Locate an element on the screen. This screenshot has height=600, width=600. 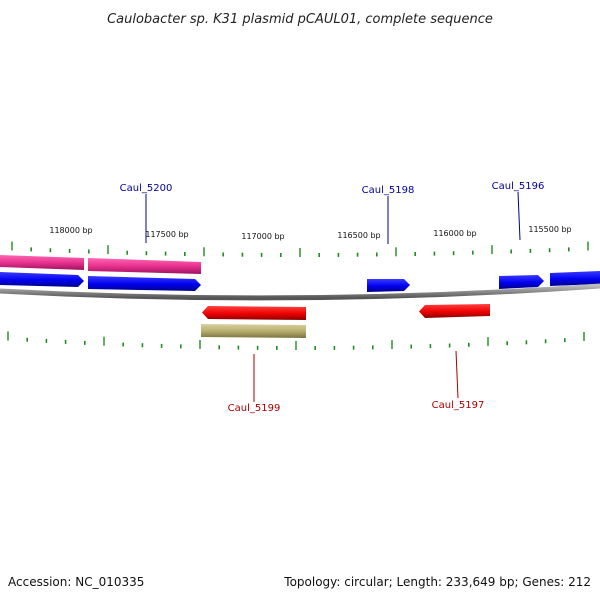
gene-label-caul-5196: Caul_5196 is located at coordinates (518, 211).